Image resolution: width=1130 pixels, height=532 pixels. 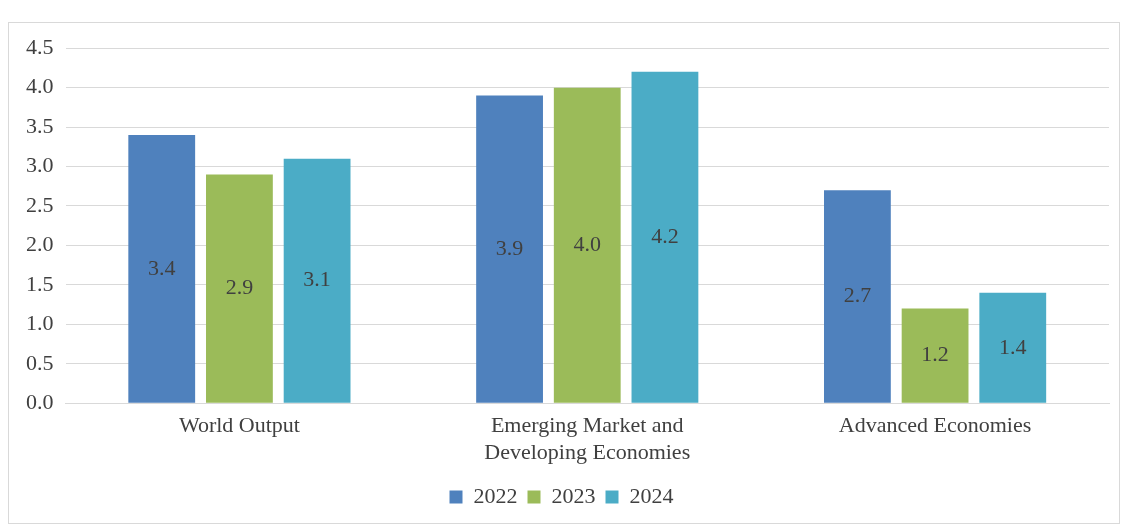 What do you see at coordinates (40, 204) in the screenshot?
I see `y-tick-label: 2.5` at bounding box center [40, 204].